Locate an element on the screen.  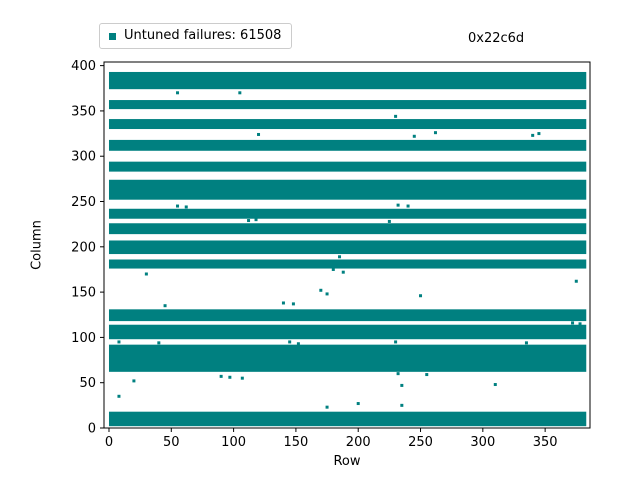
y-tick-label: 400 is located at coordinates (83, 66).